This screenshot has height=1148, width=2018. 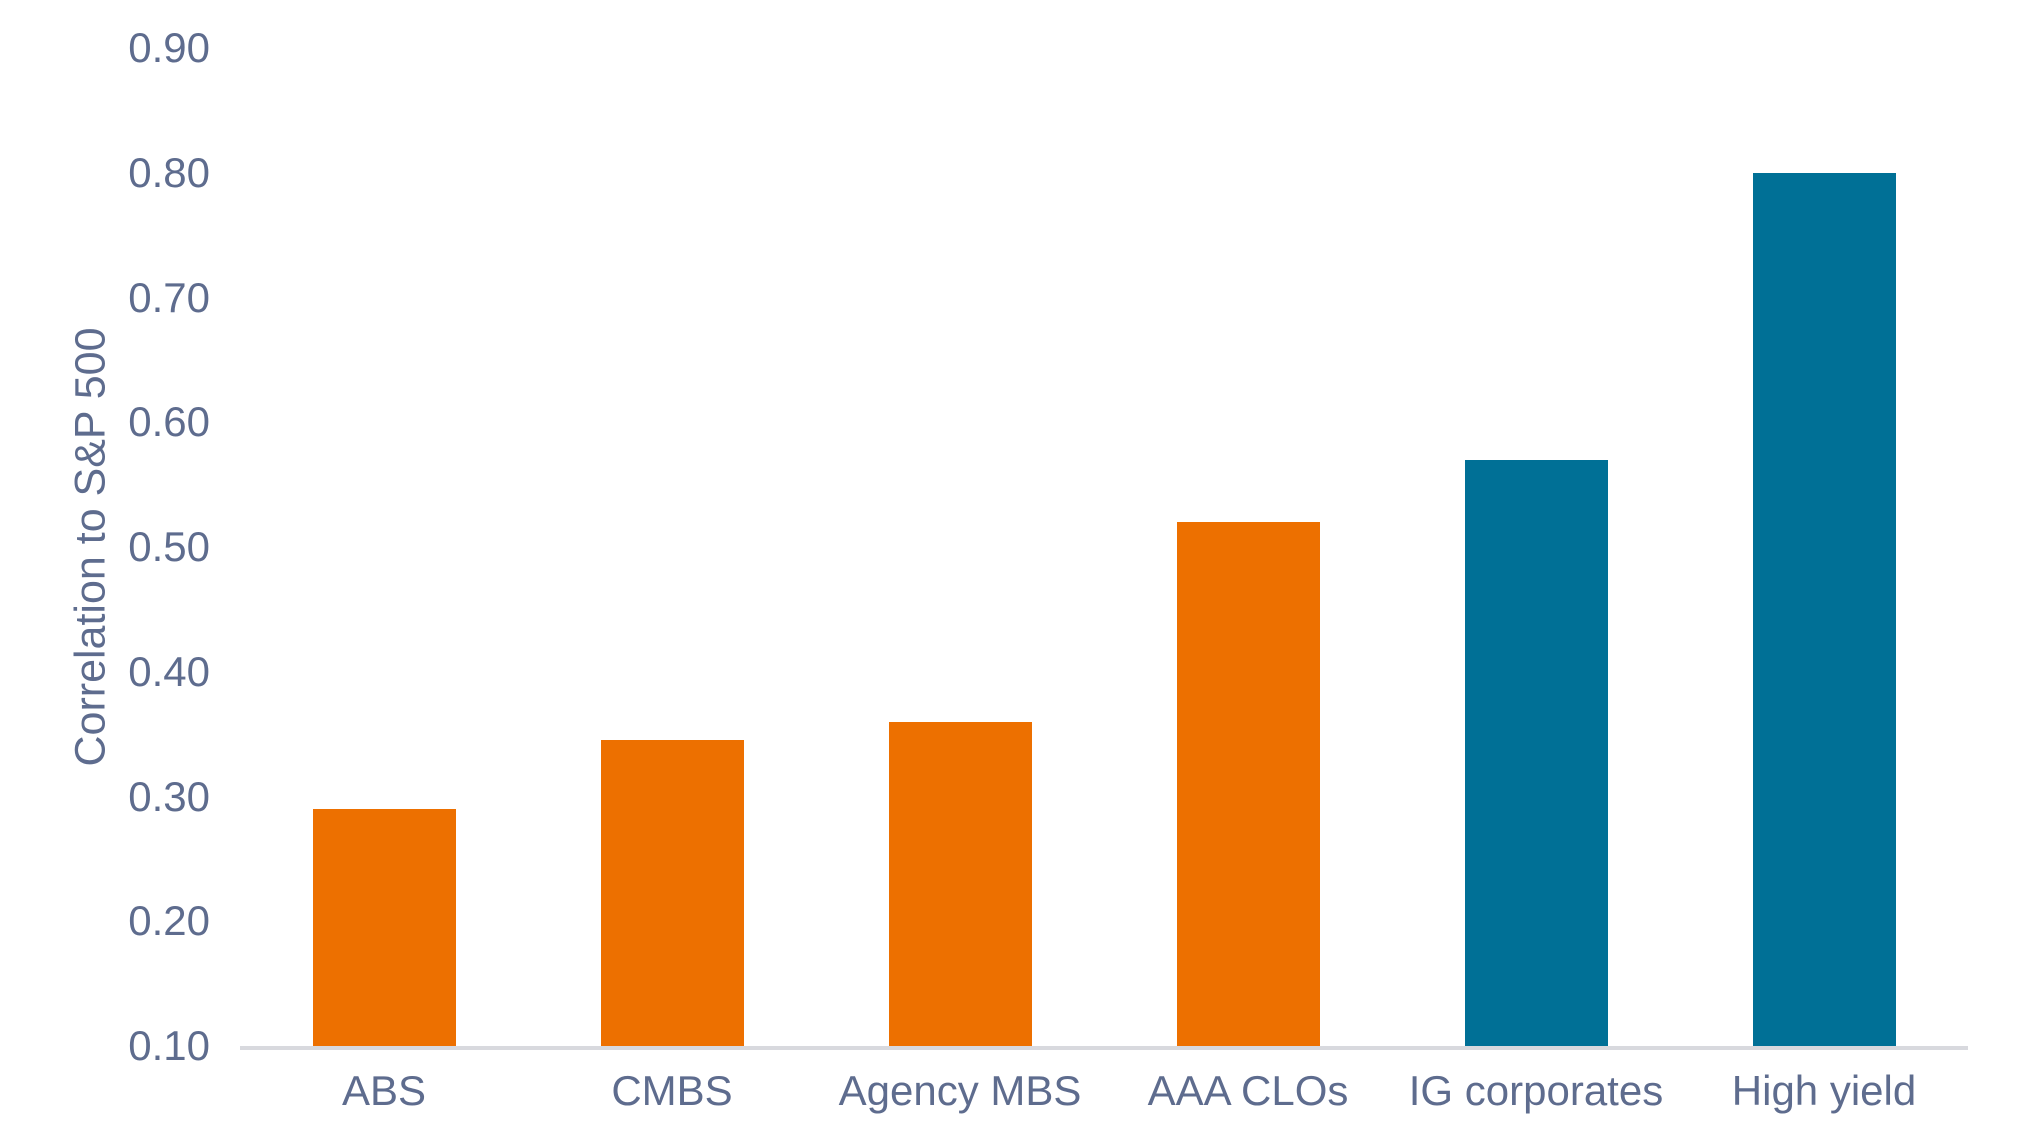 I want to click on y-tick-label: 0.80, so click(x=169, y=172).